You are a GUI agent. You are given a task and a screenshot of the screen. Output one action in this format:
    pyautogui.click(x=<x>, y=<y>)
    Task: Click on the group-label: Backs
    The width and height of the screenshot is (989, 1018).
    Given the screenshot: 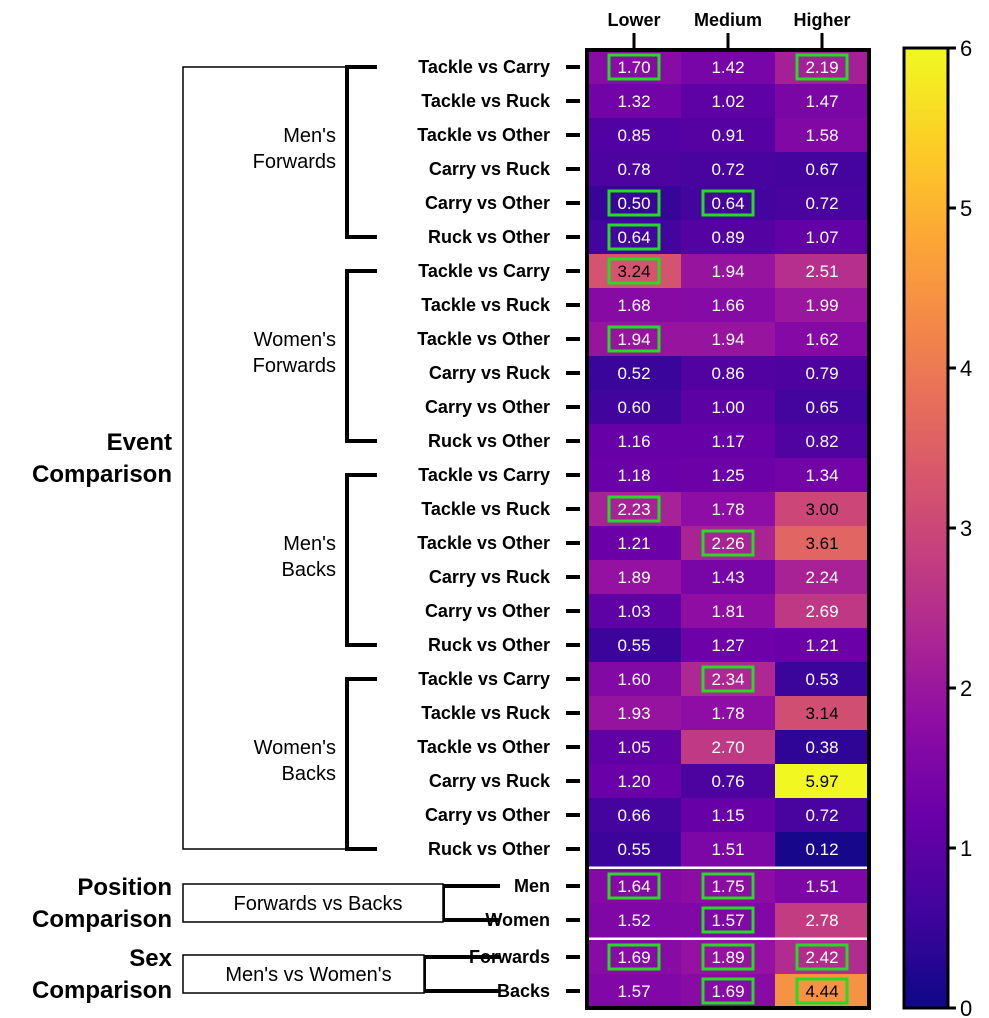 What is the action you would take?
    pyautogui.click(x=309, y=570)
    